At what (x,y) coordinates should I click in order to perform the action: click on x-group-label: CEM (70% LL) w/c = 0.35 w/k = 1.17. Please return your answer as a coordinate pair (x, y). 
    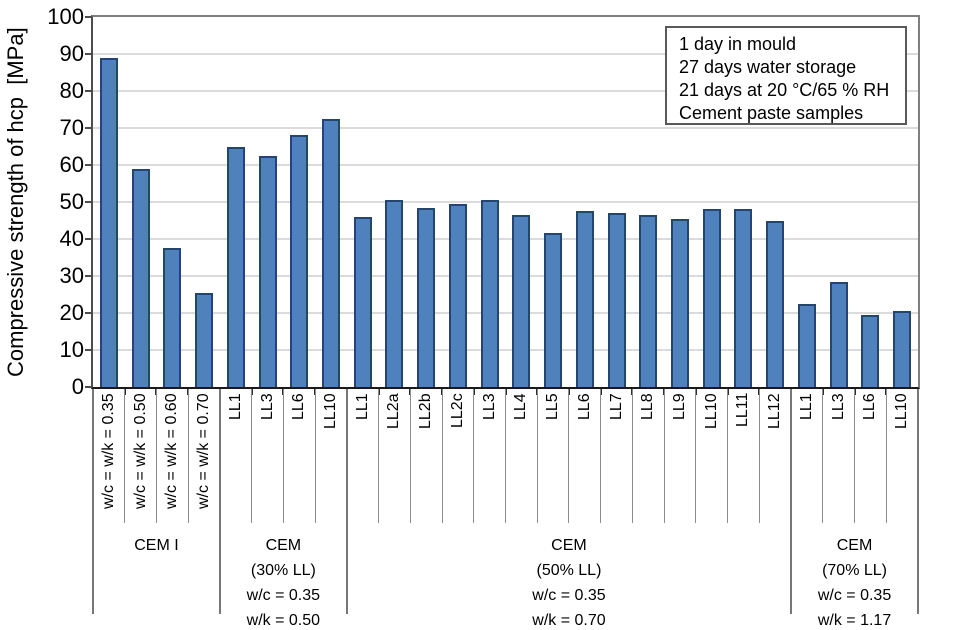
    Looking at the image, I should click on (854, 581).